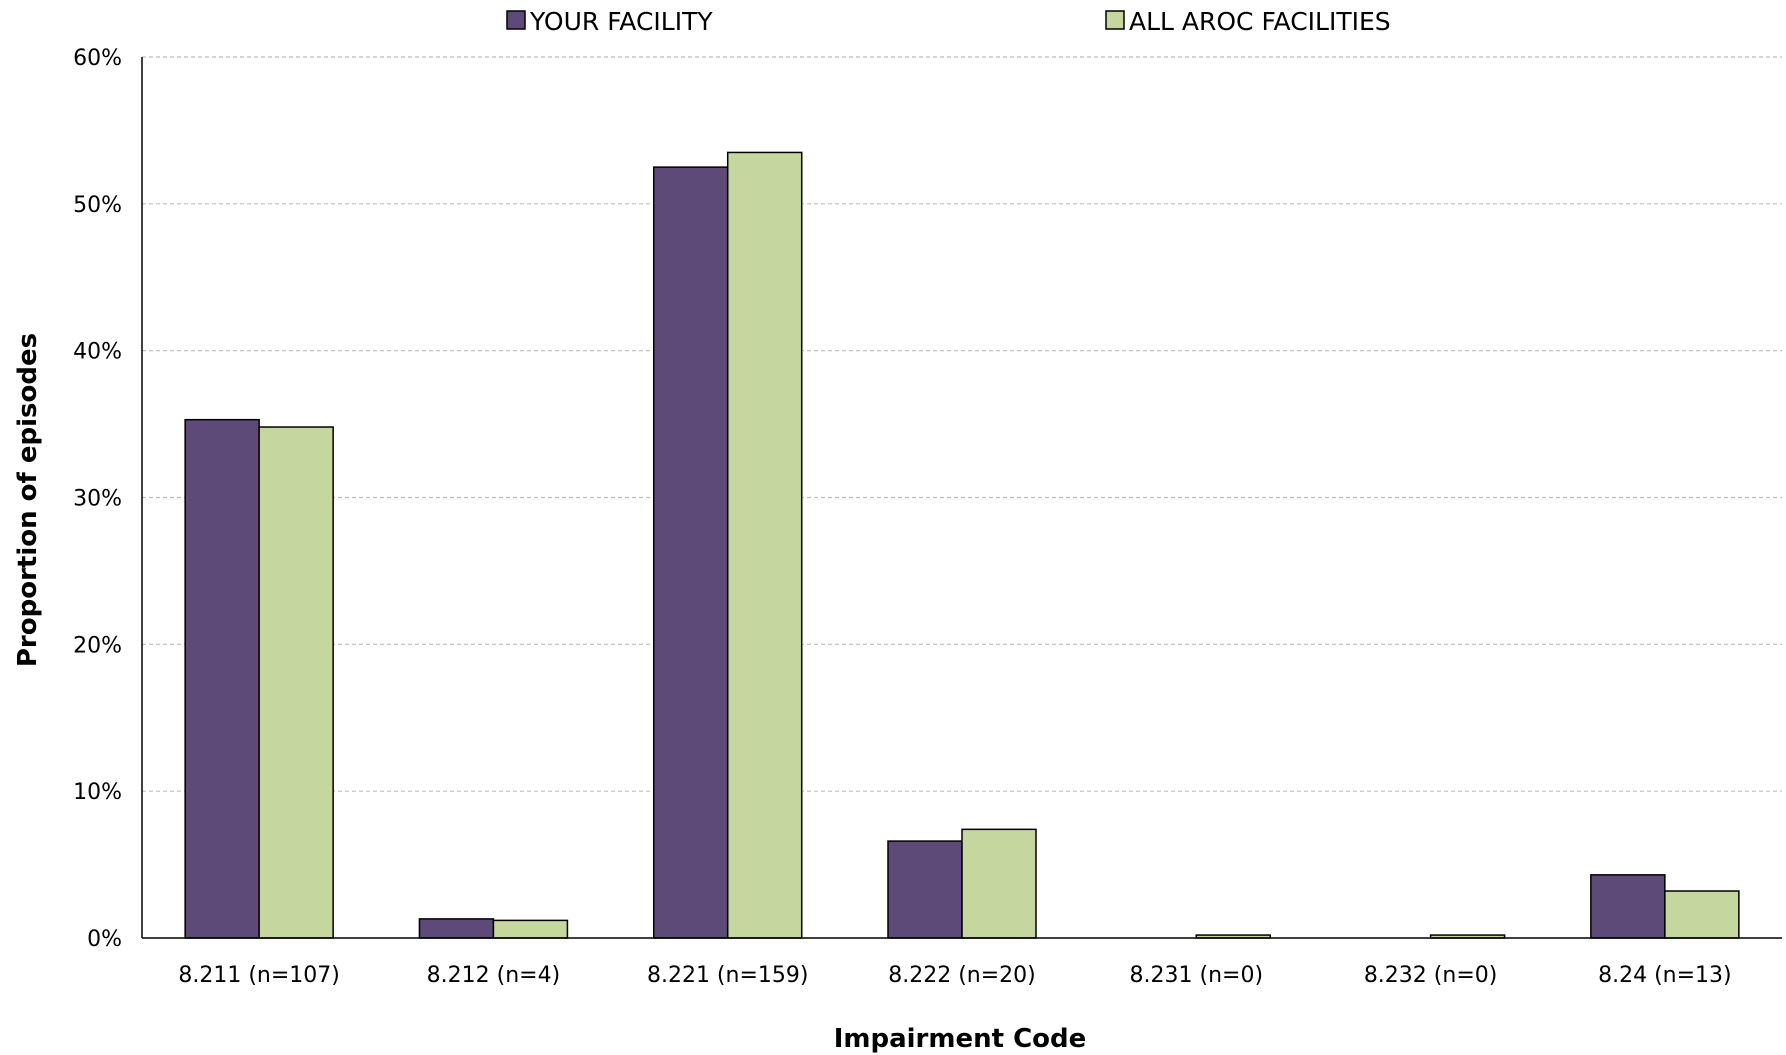  Describe the element at coordinates (516, 20) in the screenshot. I see `legend-swatch-your-facility` at that location.